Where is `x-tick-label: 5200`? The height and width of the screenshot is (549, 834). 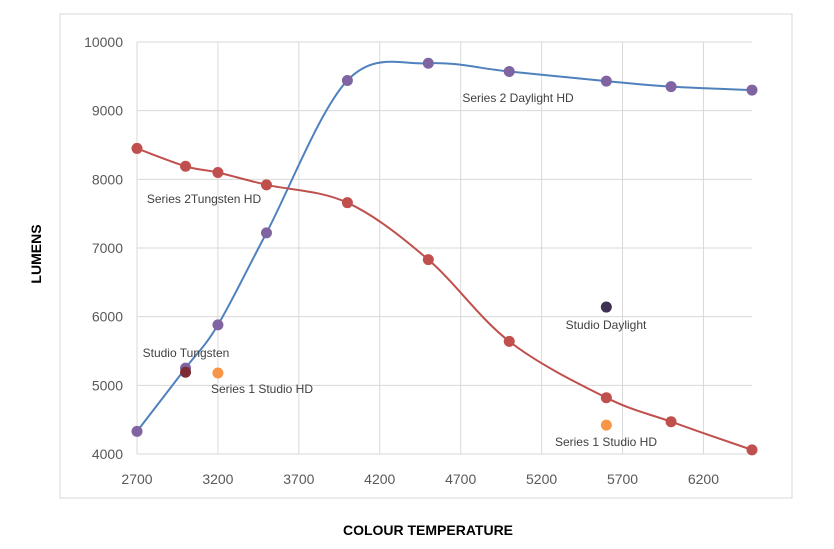
x-tick-label: 5200 is located at coordinates (541, 479).